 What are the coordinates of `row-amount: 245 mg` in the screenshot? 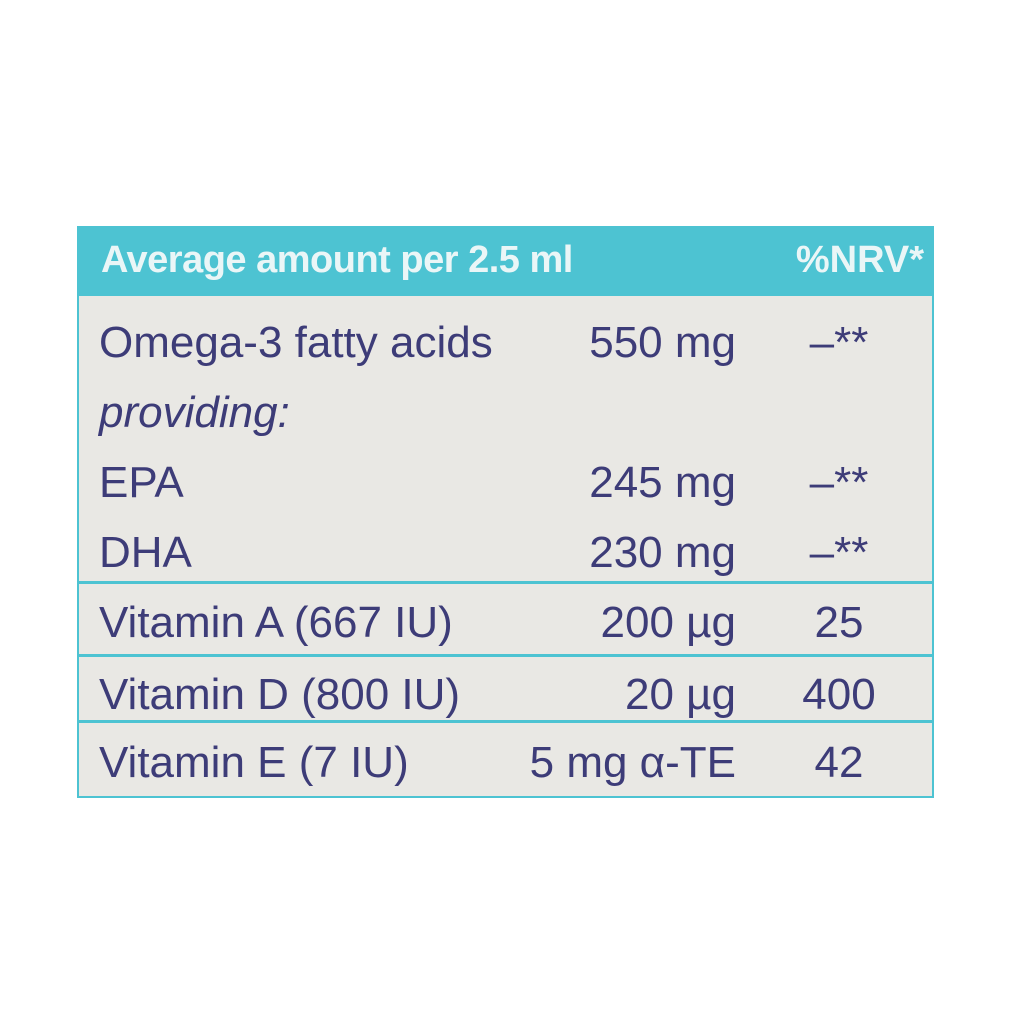 It's located at (662, 482).